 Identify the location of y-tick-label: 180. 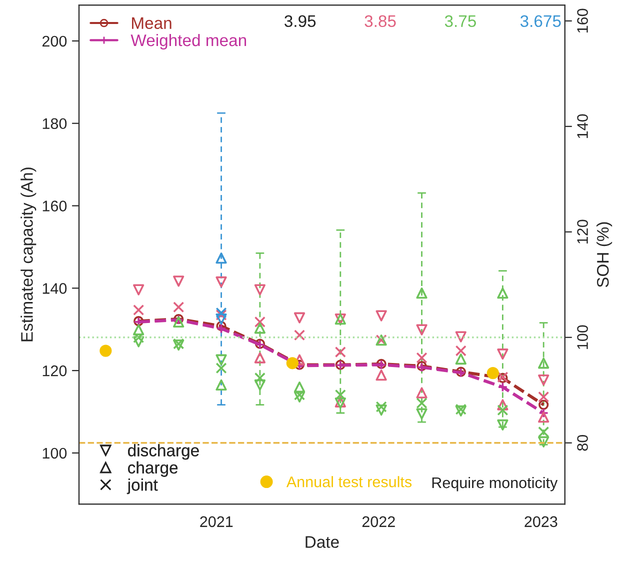
(54, 124).